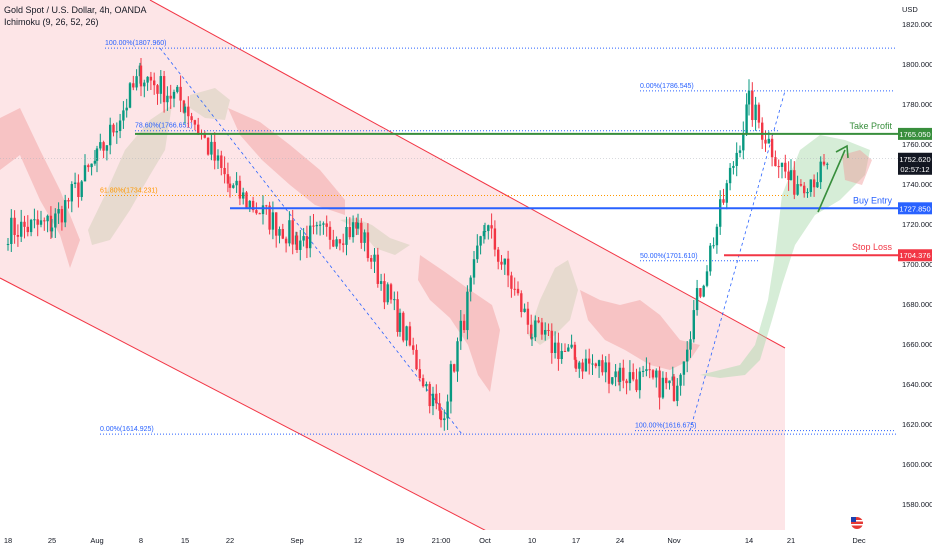 The image size is (932, 555). I want to click on price-tick-label: 1800.000, so click(917, 64).